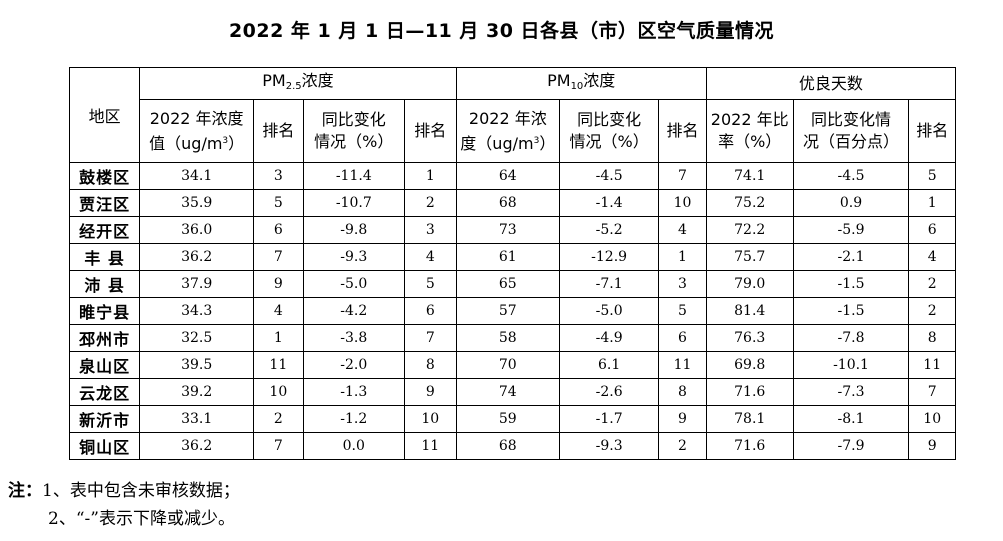 The image size is (1003, 541). Describe the element at coordinates (851, 419) in the screenshot. I see `cell-good-yoy: -8.1` at that location.